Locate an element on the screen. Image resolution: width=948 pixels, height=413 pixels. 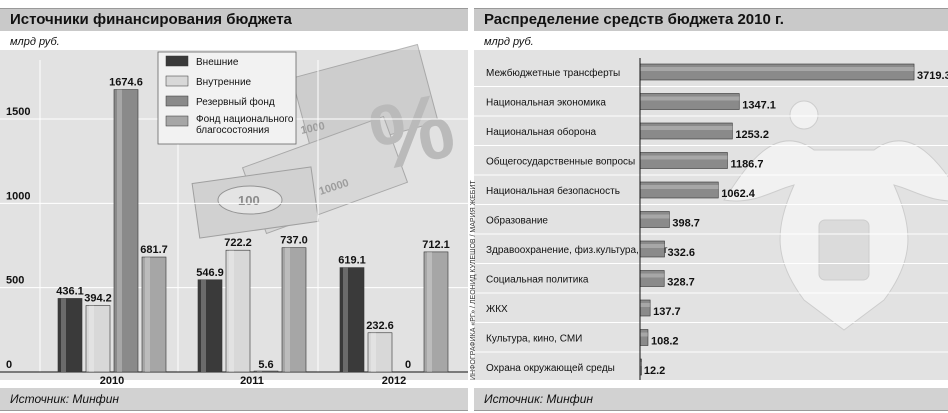
hbar-Культура, кино, СМИ is located at coordinates (644, 337).